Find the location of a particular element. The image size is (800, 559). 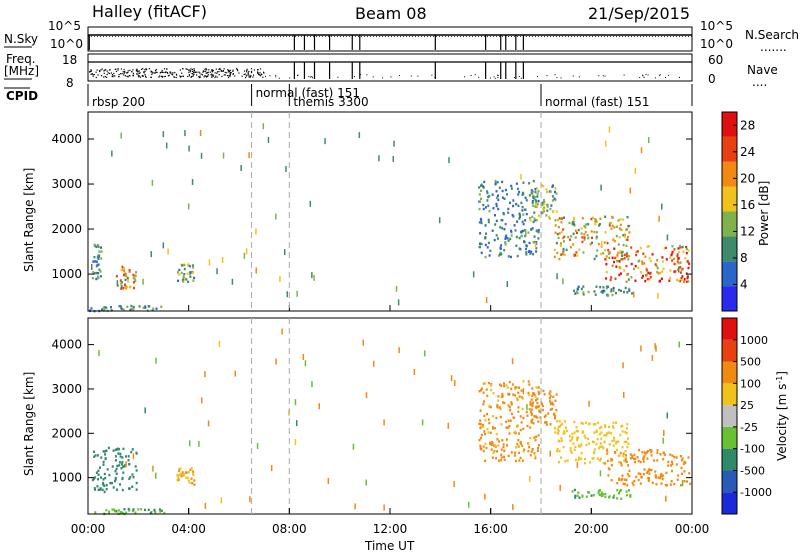

cpid-label: CPID is located at coordinates (22, 96).